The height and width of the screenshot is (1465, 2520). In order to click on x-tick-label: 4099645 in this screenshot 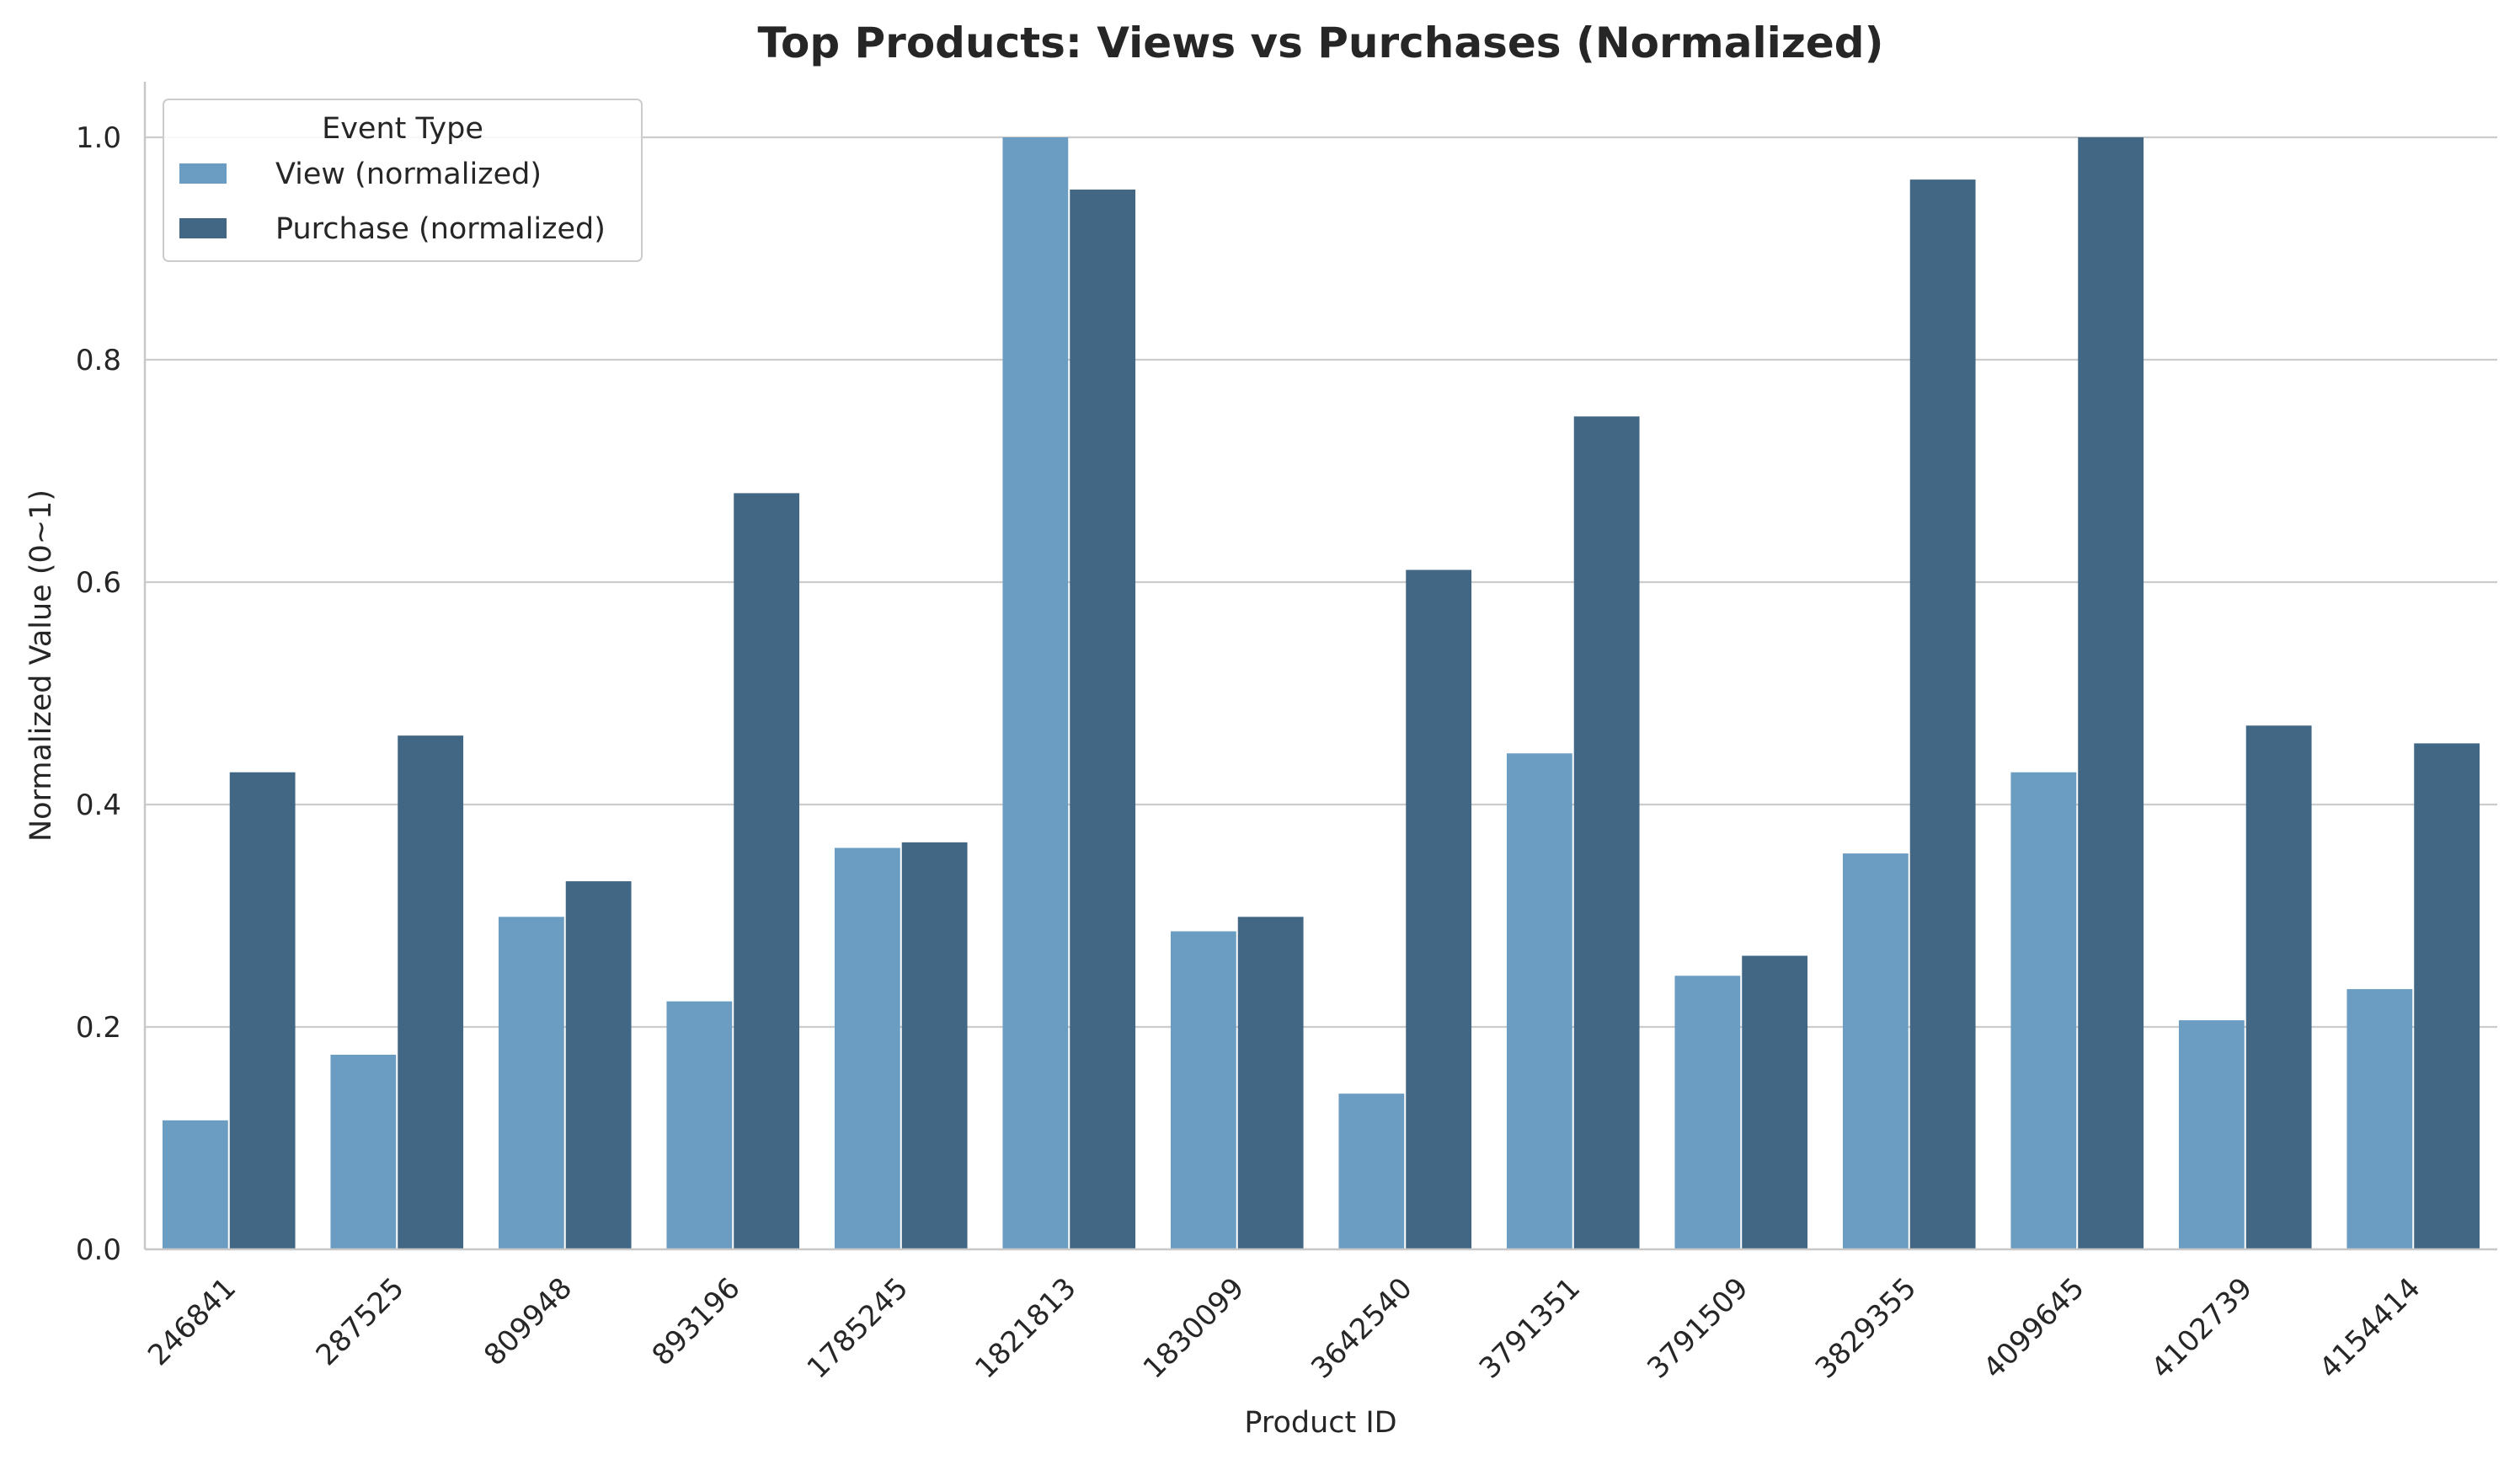, I will do `click(2033, 1328)`.